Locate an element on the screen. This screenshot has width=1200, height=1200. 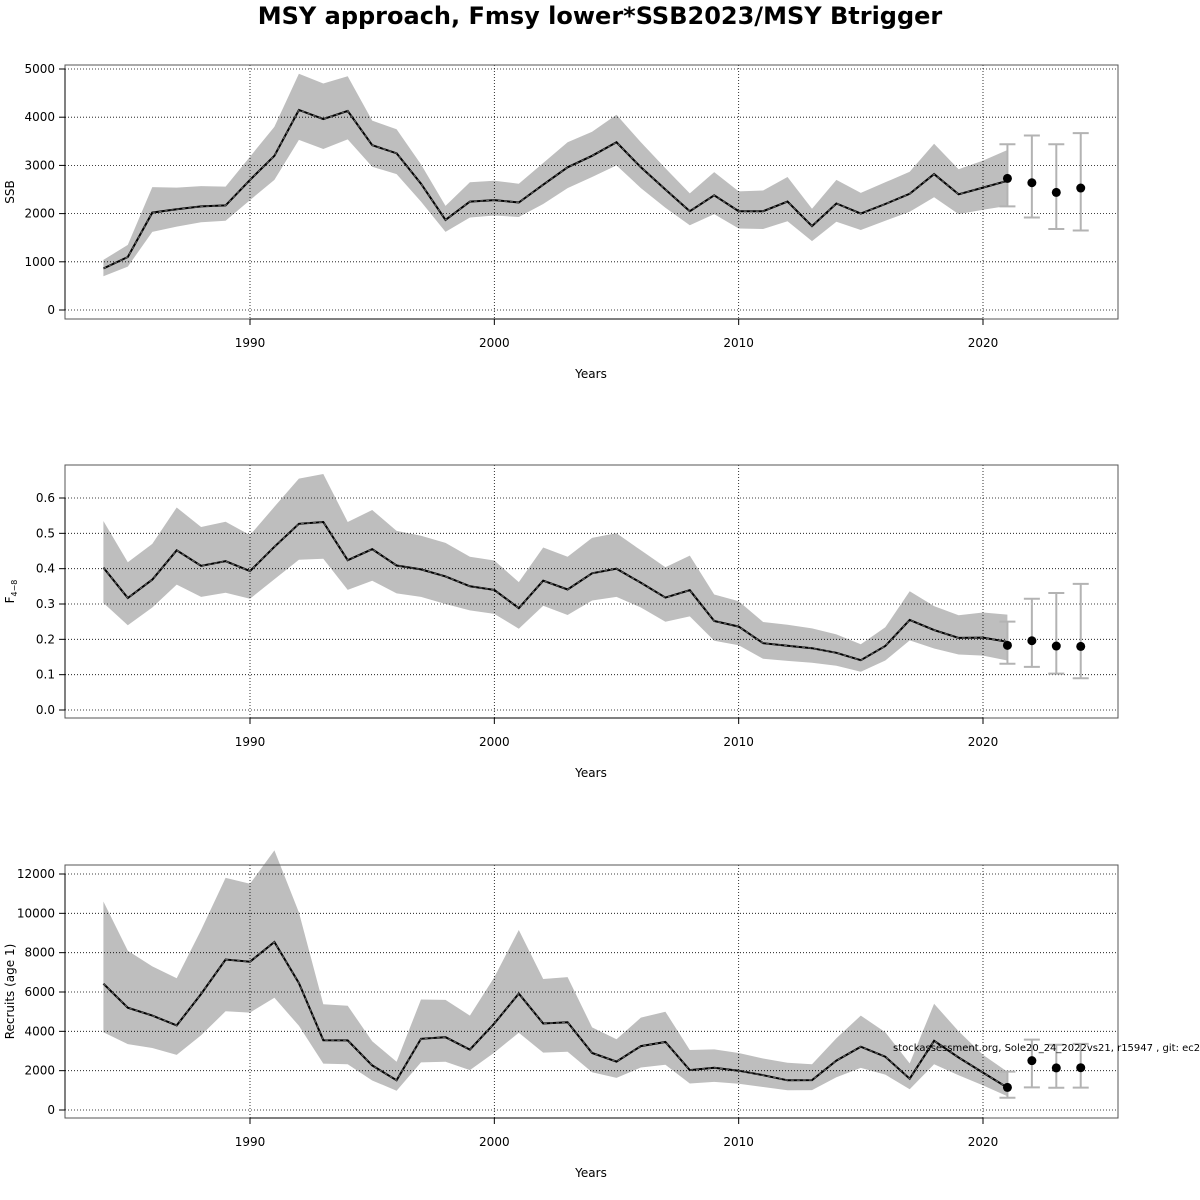
y-tick-label: 0.3 is located at coordinates (45, 604).